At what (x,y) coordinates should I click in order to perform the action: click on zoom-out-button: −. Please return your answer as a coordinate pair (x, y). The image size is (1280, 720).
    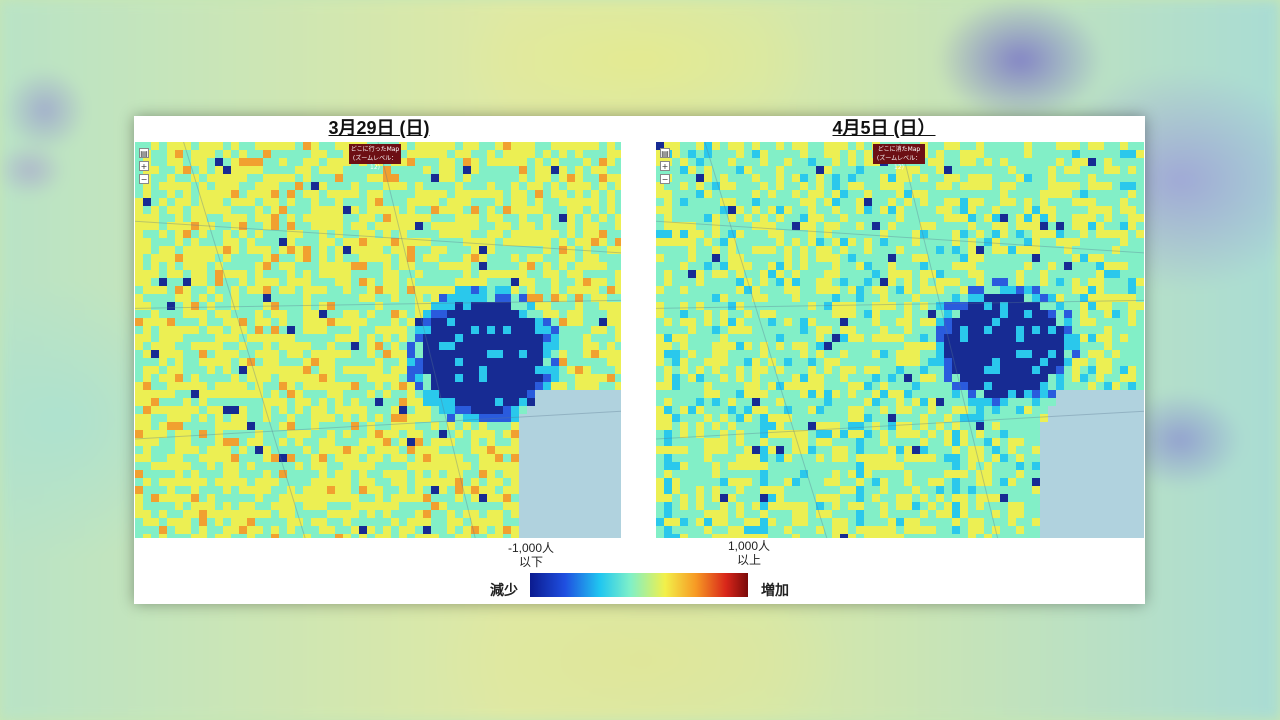
    Looking at the image, I should click on (144, 179).